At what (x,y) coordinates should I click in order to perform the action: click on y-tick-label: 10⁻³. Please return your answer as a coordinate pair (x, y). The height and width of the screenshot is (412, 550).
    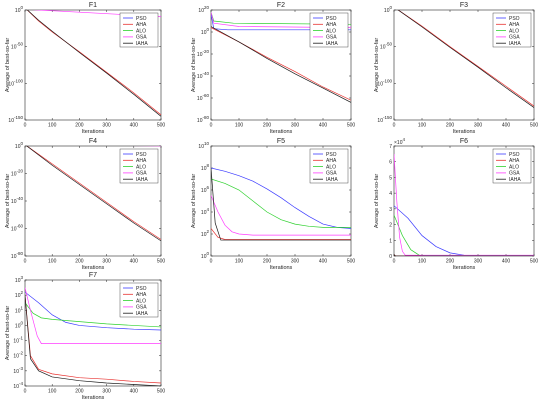
    Looking at the image, I should click on (18, 370).